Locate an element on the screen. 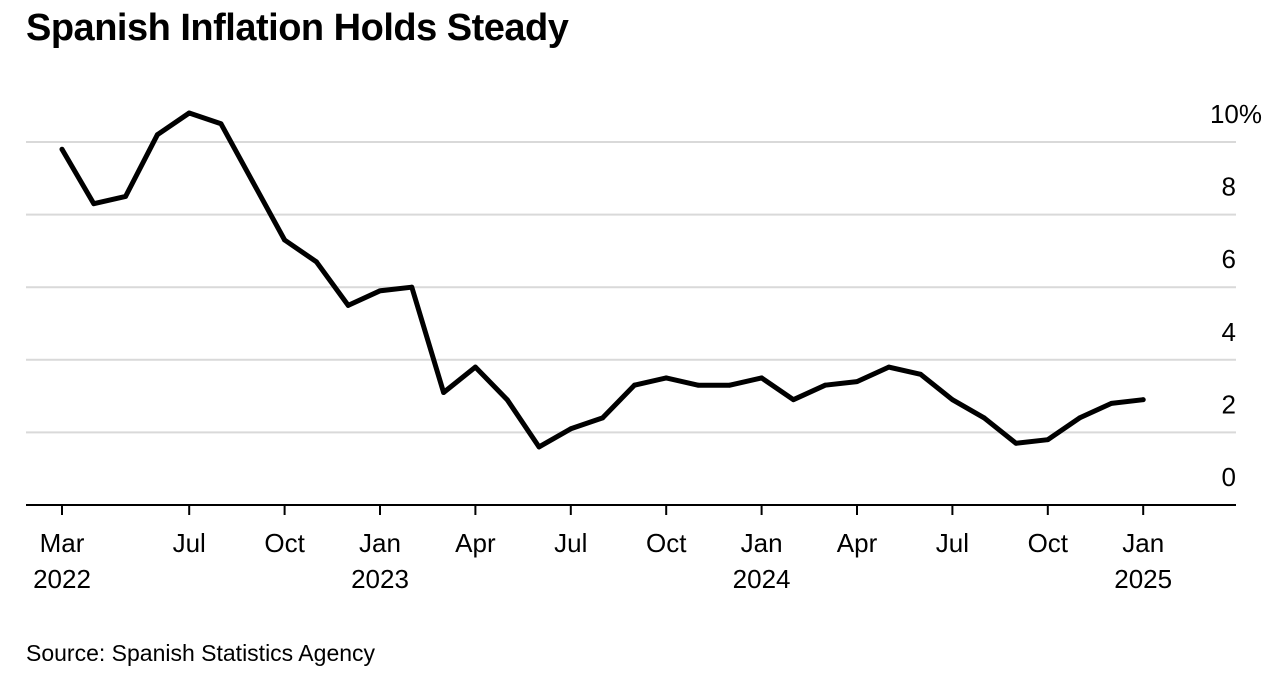 The image size is (1288, 678). y-tick-label: 10% is located at coordinates (1236, 114).